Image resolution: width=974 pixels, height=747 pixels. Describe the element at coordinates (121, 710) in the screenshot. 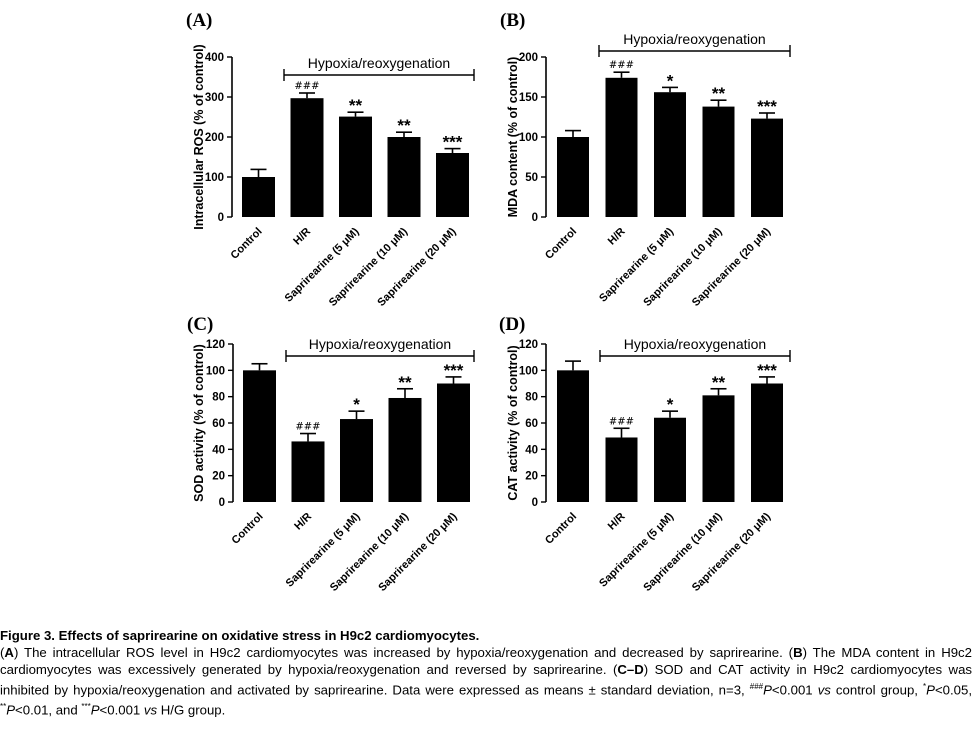

I see `caption-t5: <0.001` at that location.